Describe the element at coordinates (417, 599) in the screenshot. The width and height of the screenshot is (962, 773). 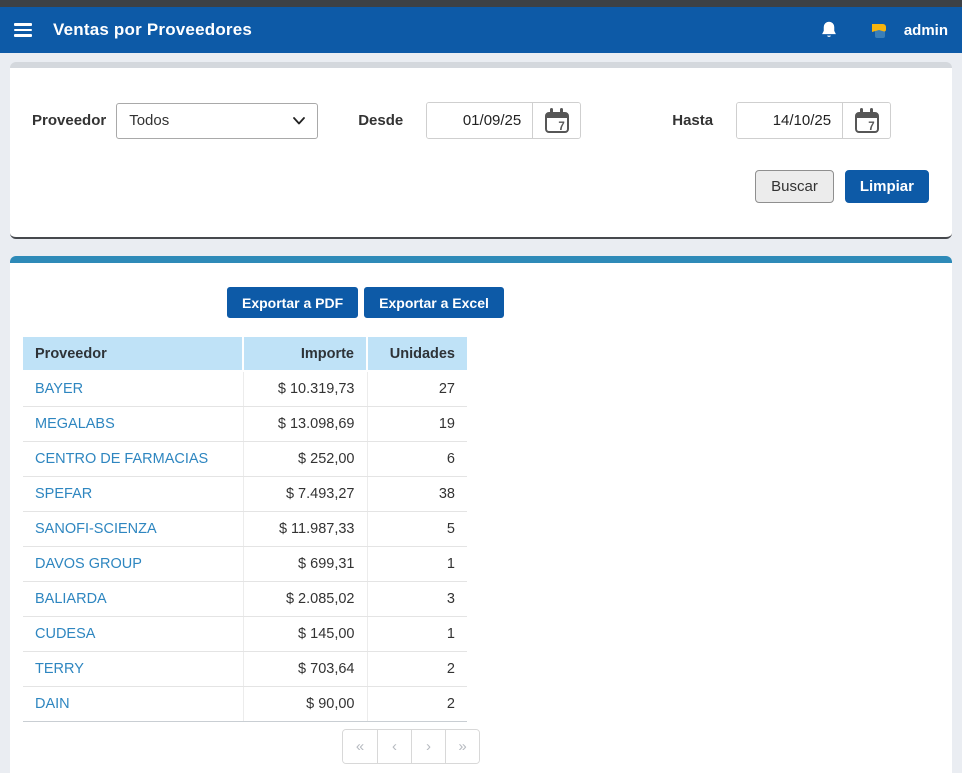
I see `unidades-cell: 3` at that location.